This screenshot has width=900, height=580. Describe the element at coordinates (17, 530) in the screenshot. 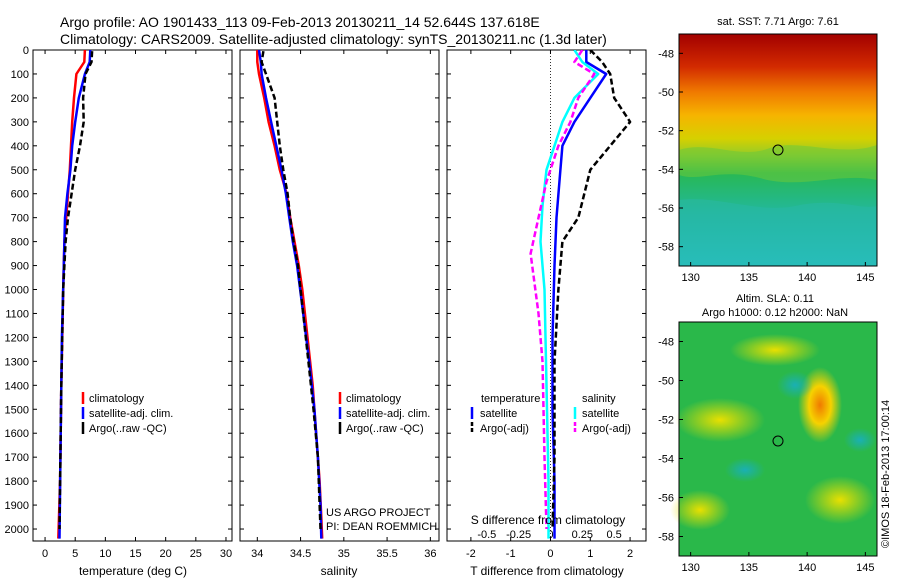

I see `depth-tick-label: 2000` at that location.